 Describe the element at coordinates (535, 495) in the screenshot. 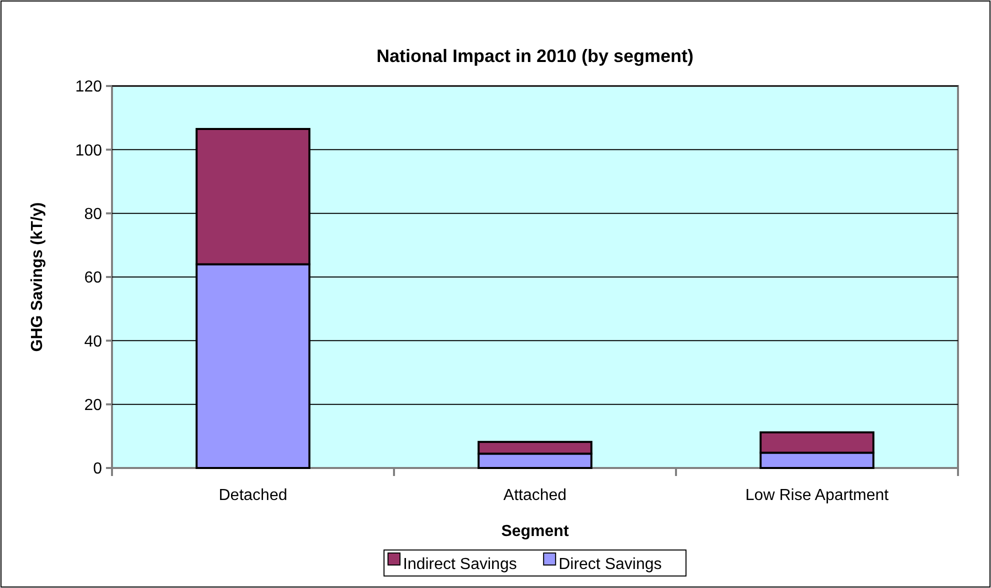

I see `x-tick-label: Attached` at that location.